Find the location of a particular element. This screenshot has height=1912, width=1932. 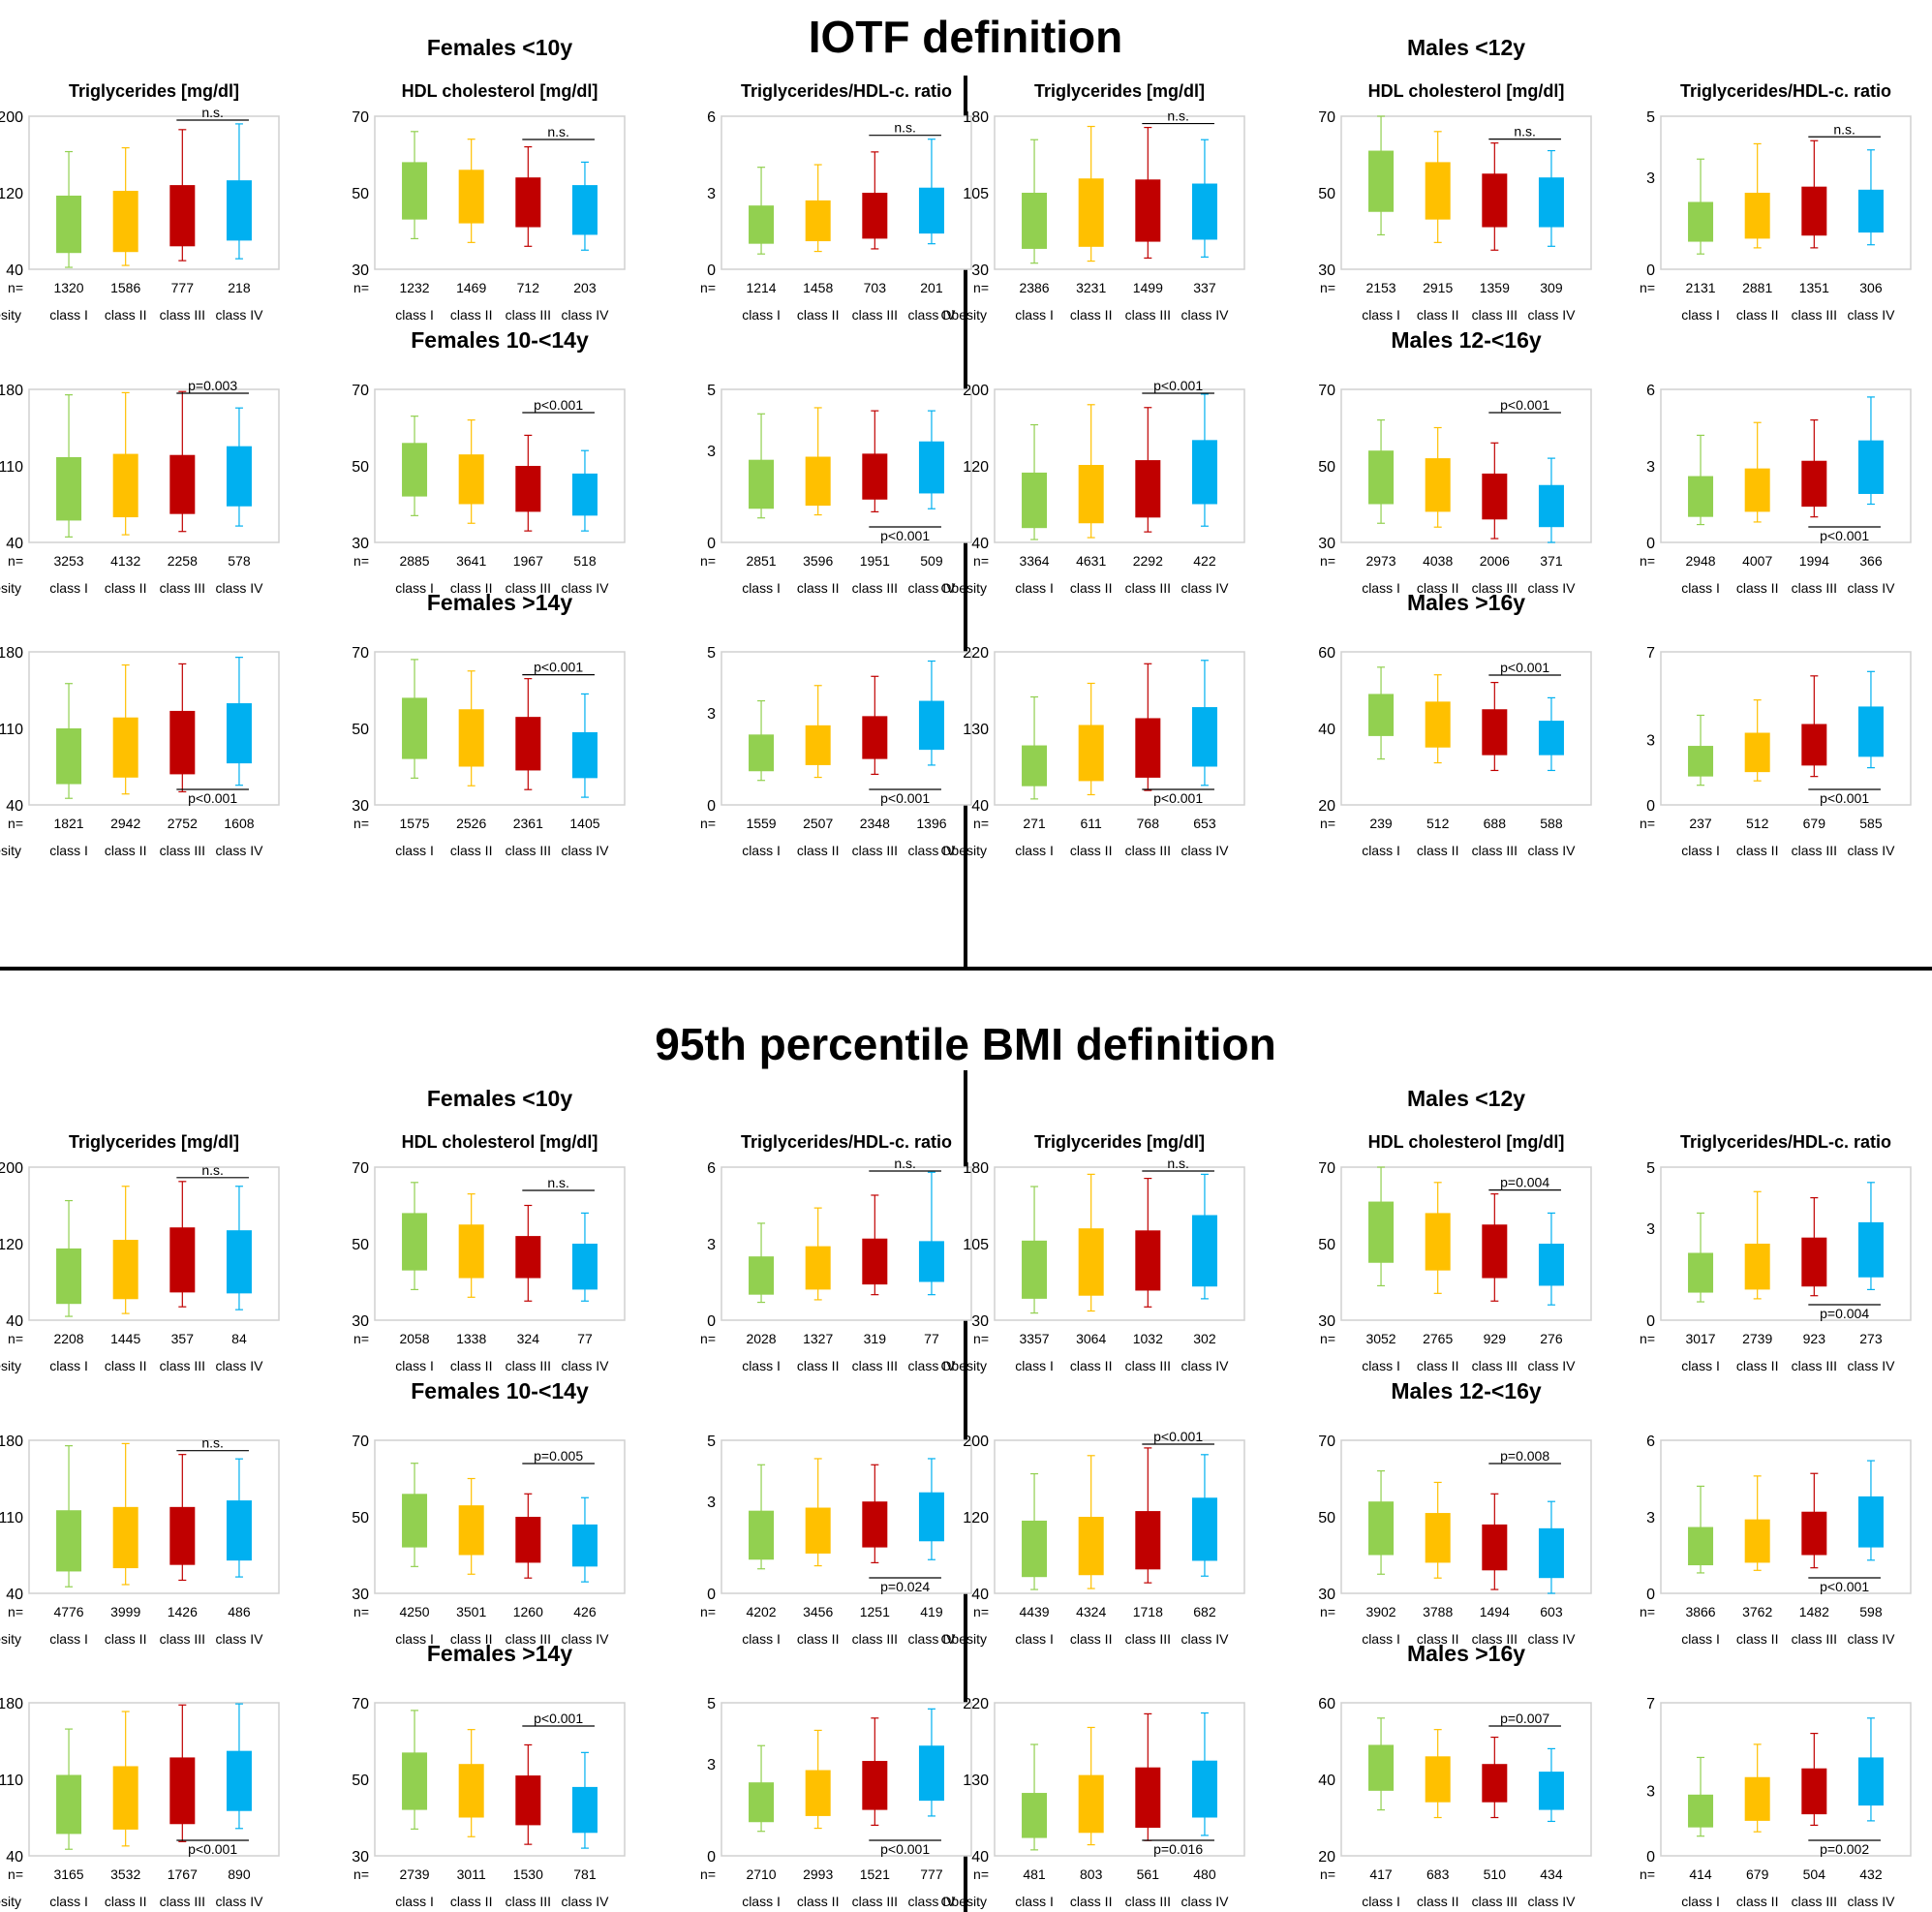

group-title: Females <10y is located at coordinates (499, 1098).